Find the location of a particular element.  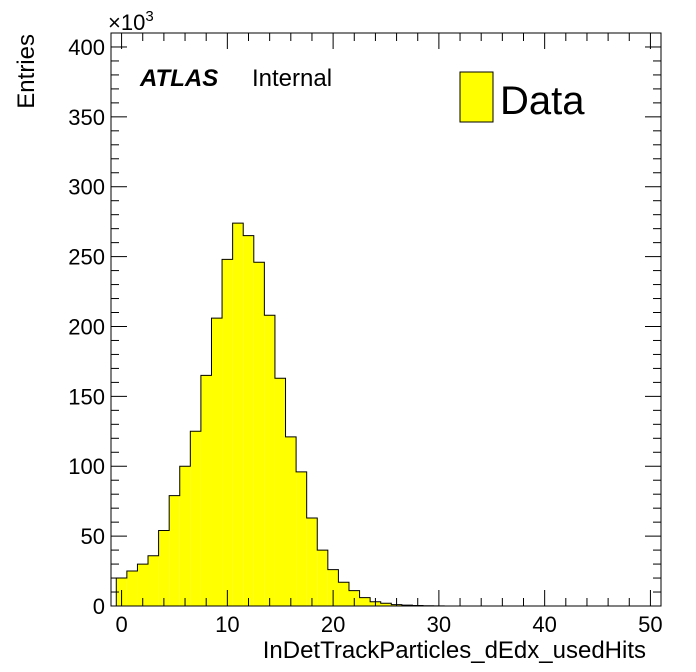

internal-label: Internal is located at coordinates (292, 78).